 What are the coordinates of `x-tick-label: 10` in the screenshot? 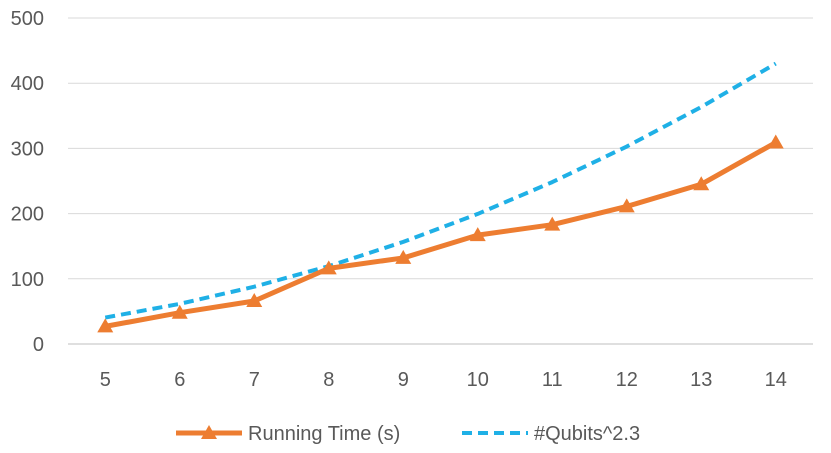 It's located at (478, 380).